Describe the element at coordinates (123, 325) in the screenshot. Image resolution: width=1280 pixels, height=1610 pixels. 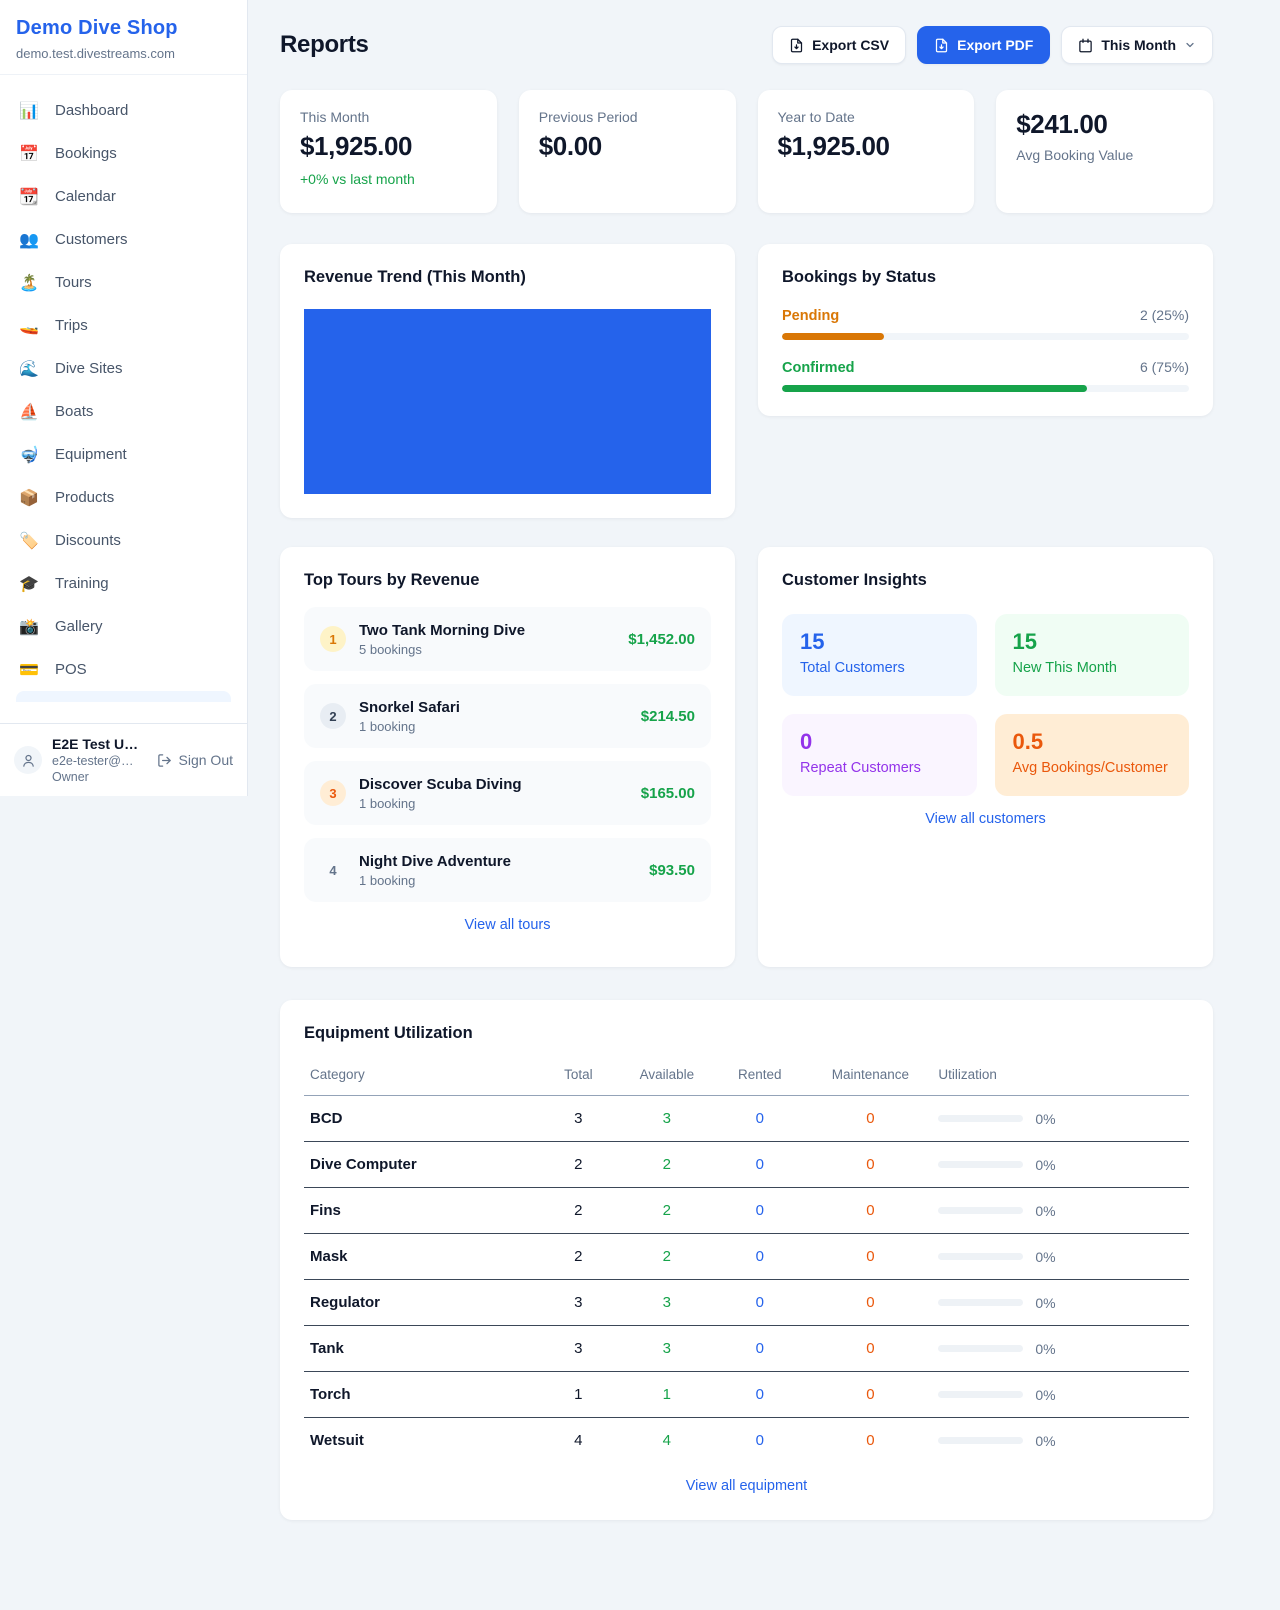
I see `sidebar-item-trips: 🚤 Trips` at that location.